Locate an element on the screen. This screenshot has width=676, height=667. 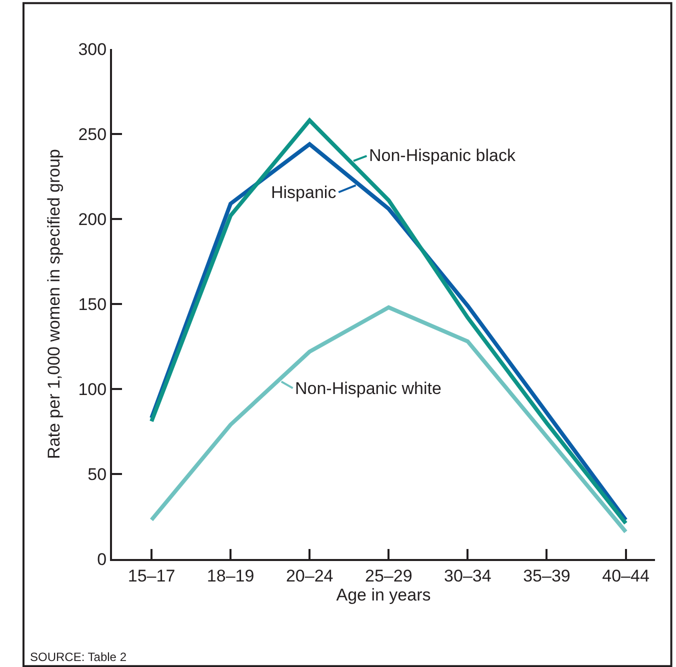
y-tick-label: 50 is located at coordinates (97, 474).